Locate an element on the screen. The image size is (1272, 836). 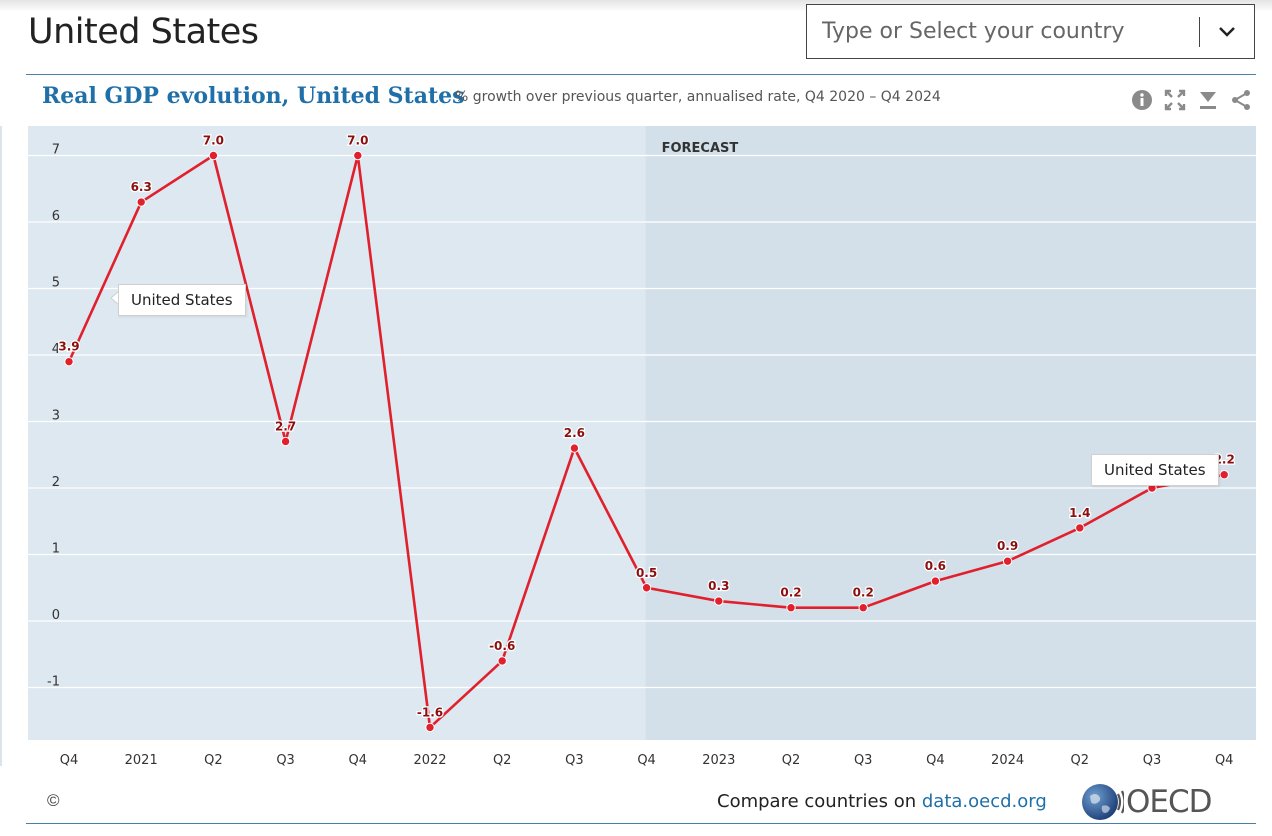
y-tick-label: 7 is located at coordinates (56, 150).